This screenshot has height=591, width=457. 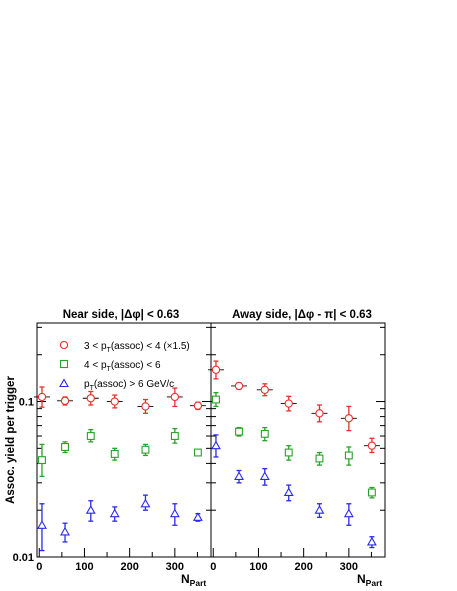 I want to click on away-side-title: Away side, |Δφ - π| < 0.63, so click(x=302, y=315).